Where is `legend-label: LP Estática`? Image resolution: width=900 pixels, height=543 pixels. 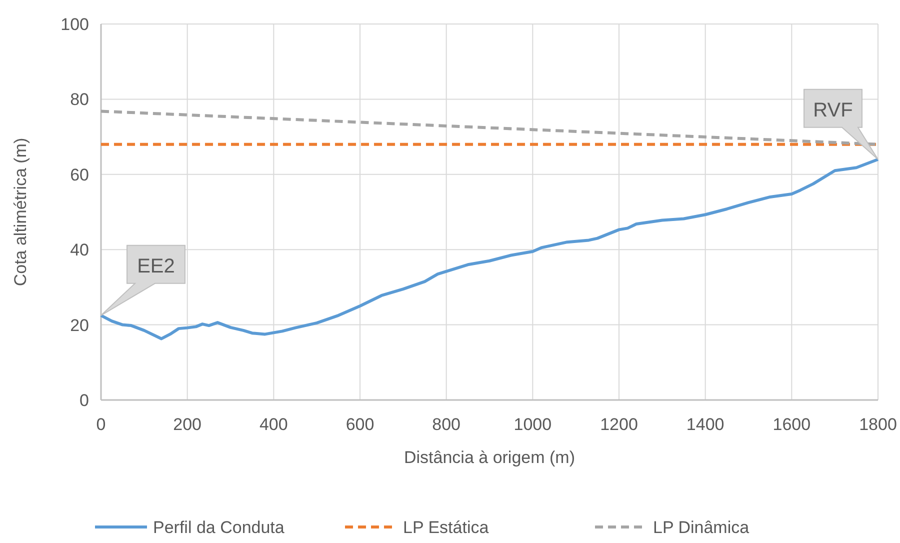
legend-label: LP Estática is located at coordinates (446, 527).